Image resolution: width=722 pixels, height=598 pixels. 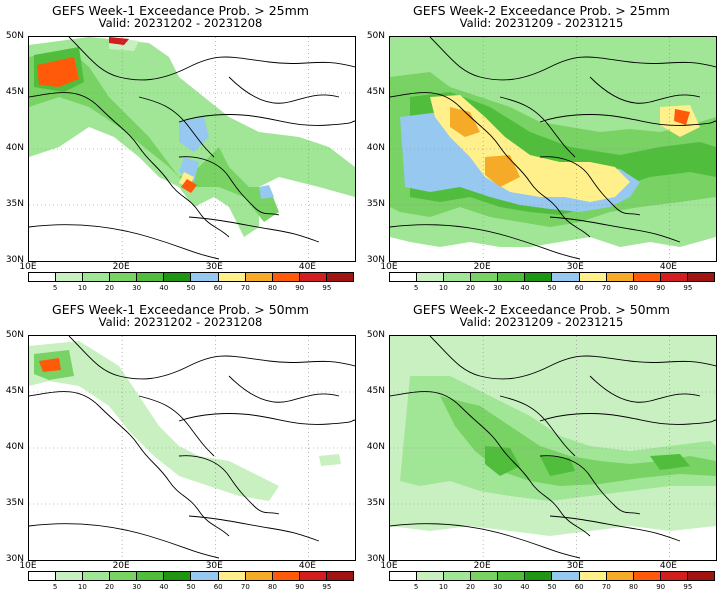 I want to click on latitude-label: 30N, so click(x=14, y=260).